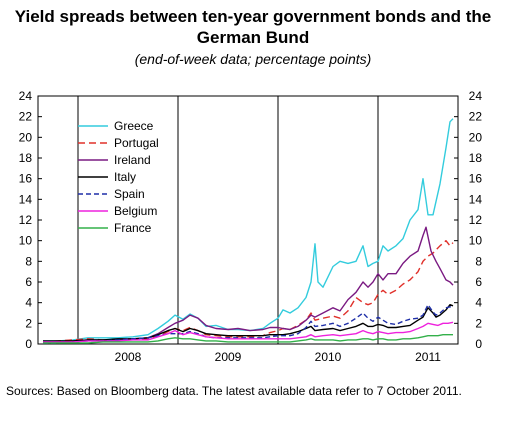  What do you see at coordinates (476, 199) in the screenshot?
I see `y-tick-label-right: 14` at bounding box center [476, 199].